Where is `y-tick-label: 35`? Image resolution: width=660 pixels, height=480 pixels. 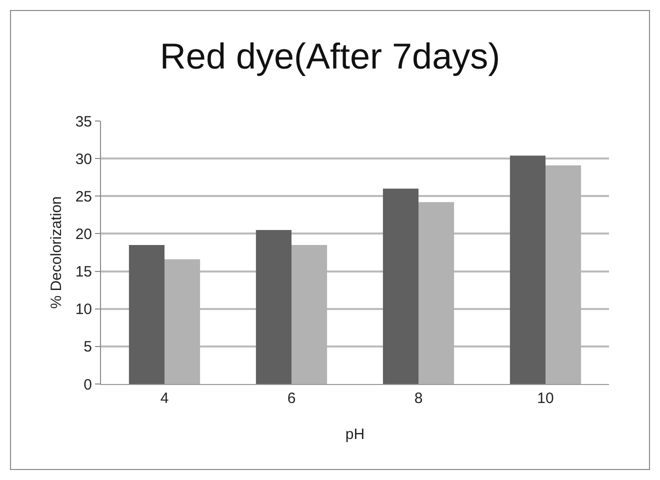 y-tick-label: 35 is located at coordinates (83, 121).